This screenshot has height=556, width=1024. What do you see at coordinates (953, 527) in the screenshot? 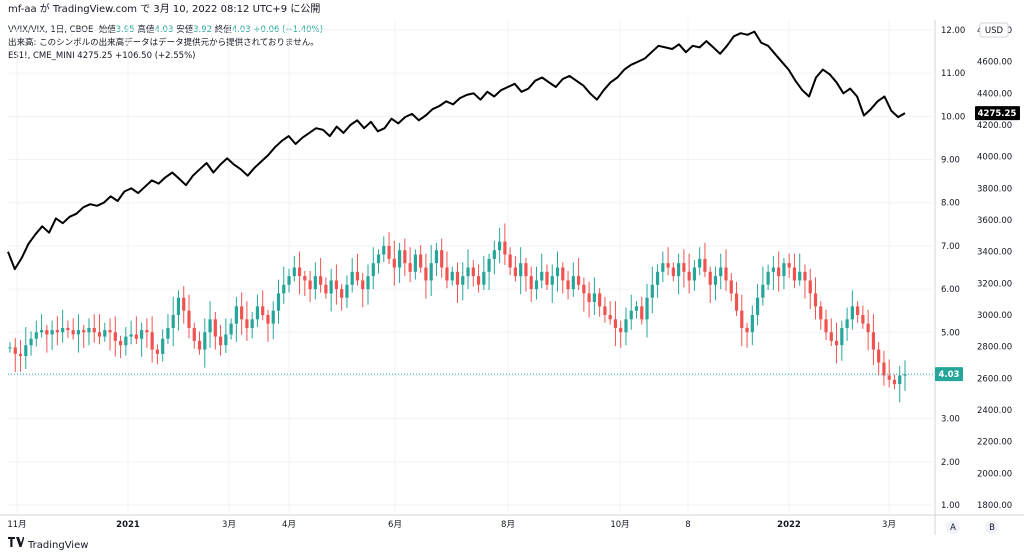
I see `auto-scale-button` at bounding box center [953, 527].